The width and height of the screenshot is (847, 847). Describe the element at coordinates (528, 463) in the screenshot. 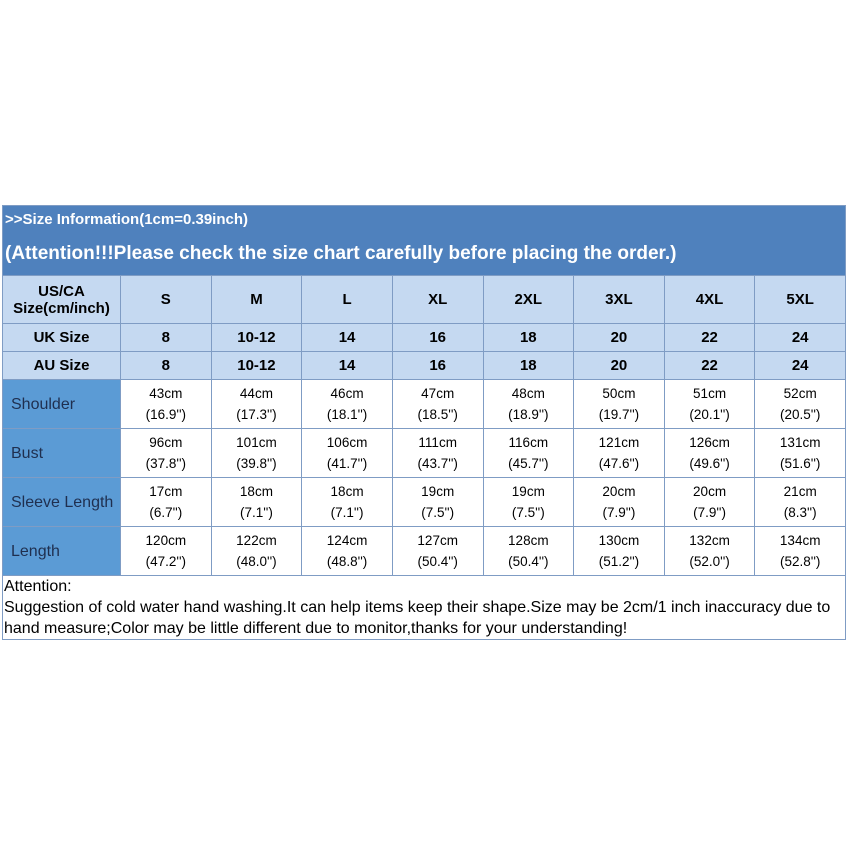

I see `inch-value: (45.7'')` at that location.